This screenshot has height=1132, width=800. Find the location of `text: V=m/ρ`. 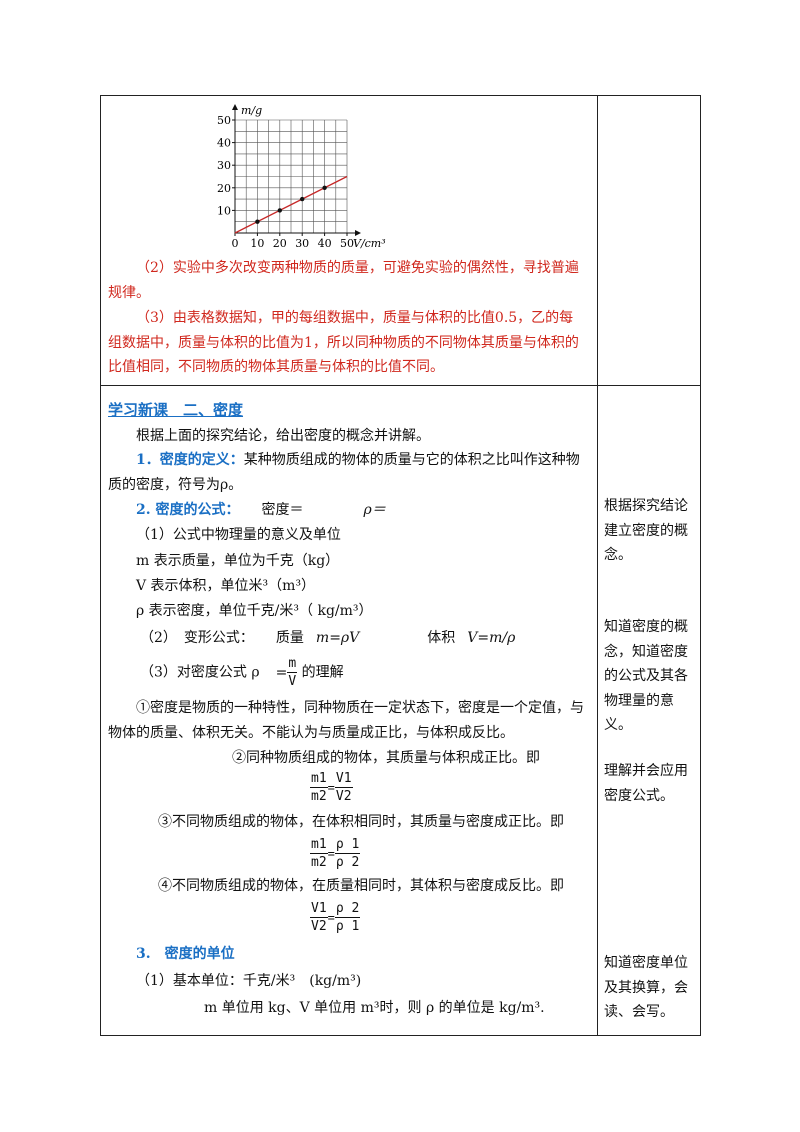

text: V=m/ρ is located at coordinates (491, 638).